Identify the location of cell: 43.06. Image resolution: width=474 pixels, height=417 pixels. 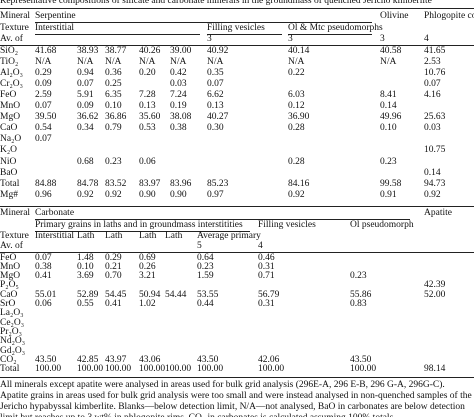
(150, 359).